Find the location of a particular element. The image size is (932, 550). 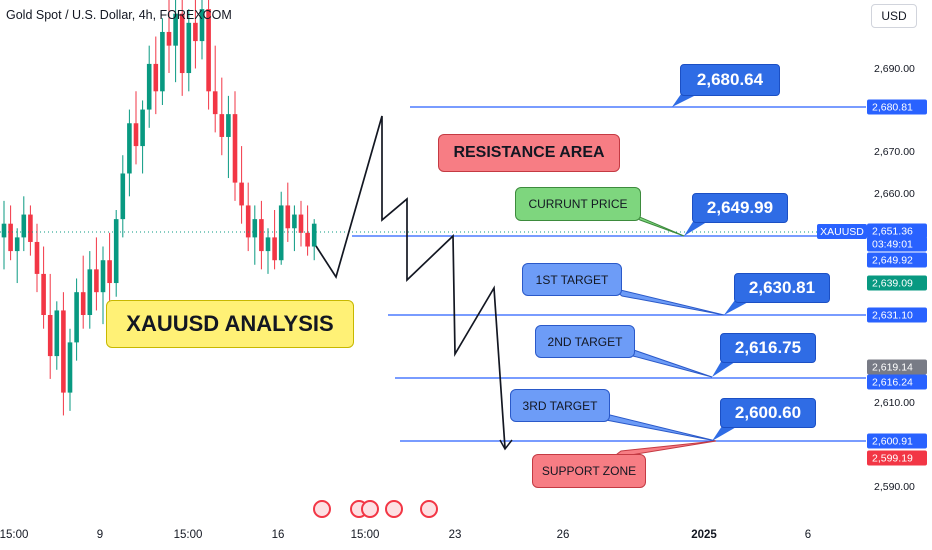

projection-arrowhead is located at coordinates (506, 445).